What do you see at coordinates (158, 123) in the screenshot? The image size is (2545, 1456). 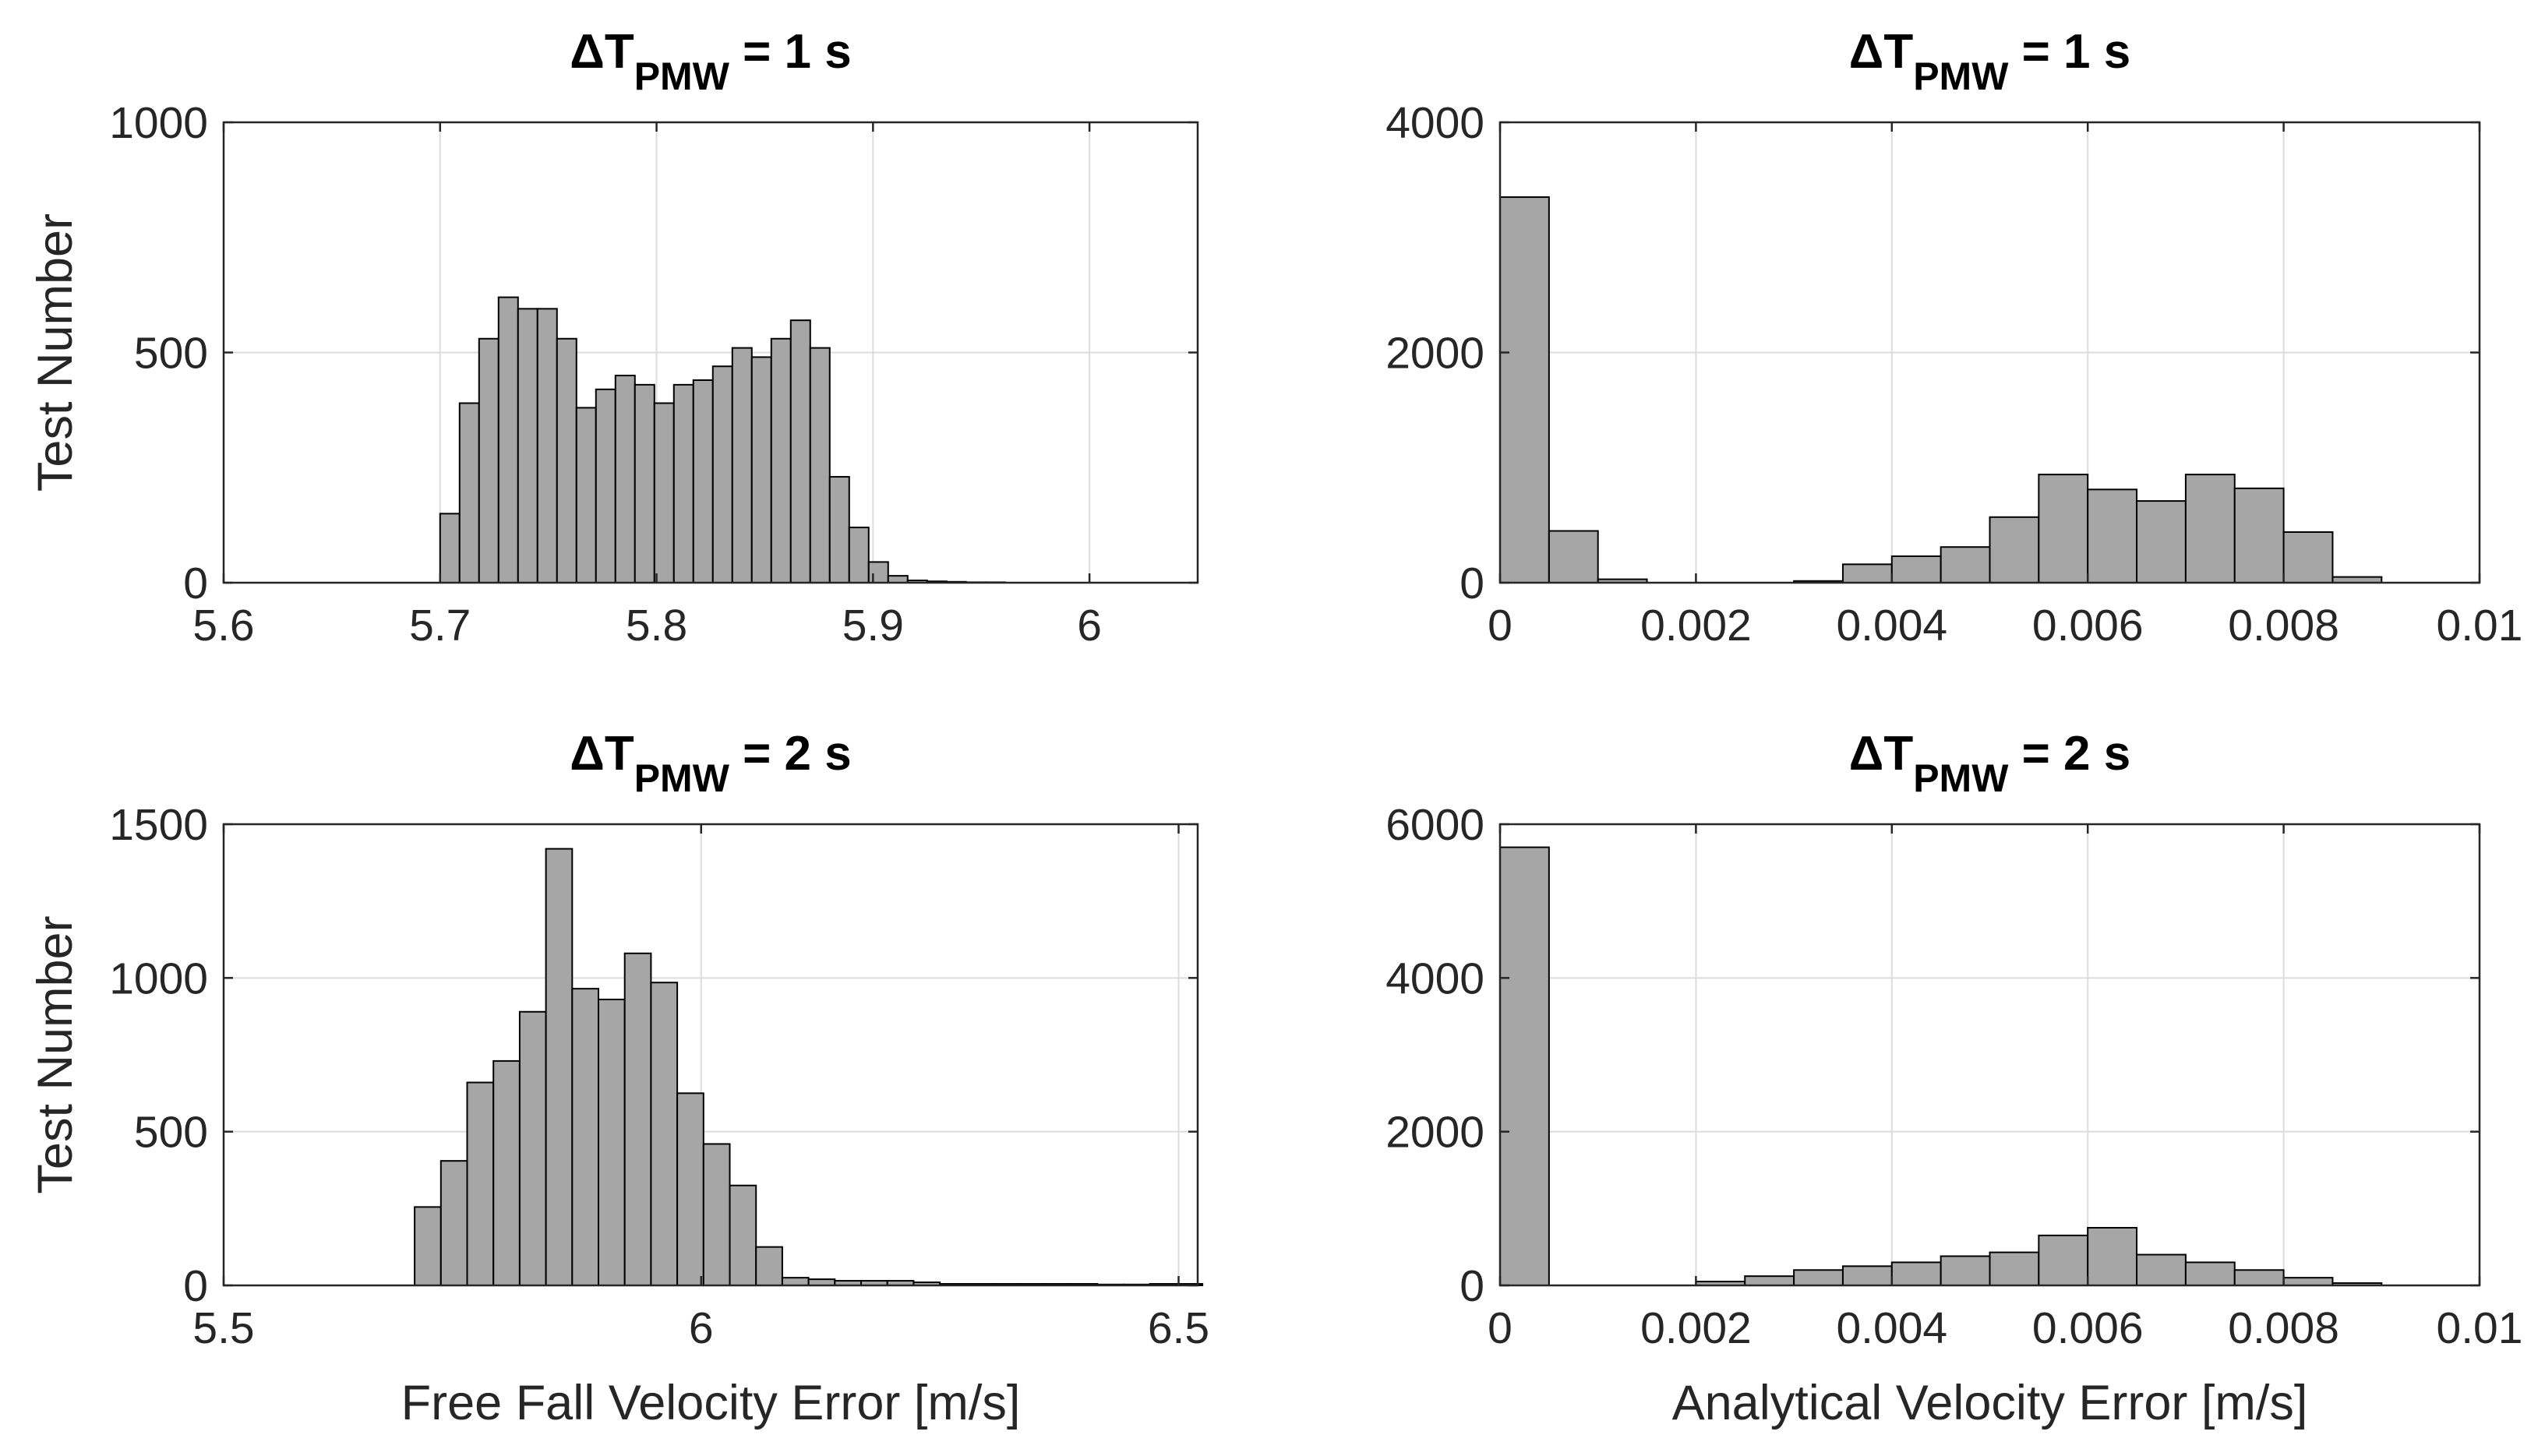 I see `y-tick-label: 1000` at bounding box center [158, 123].